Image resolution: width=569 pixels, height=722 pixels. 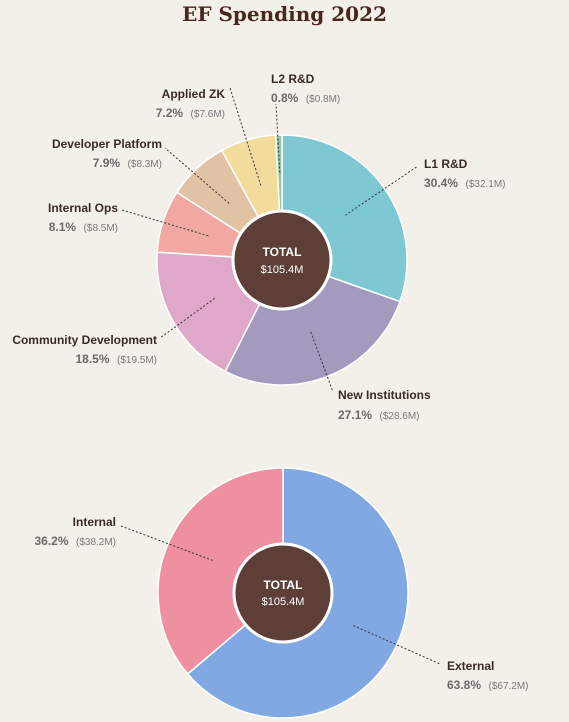 I want to click on leader-line-new-institutions, so click(x=322, y=362).